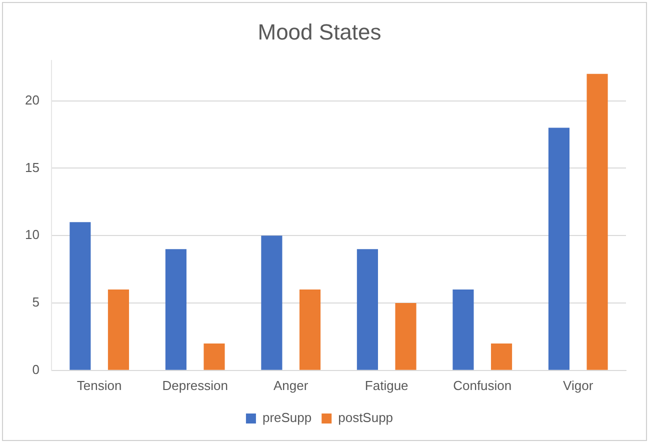  I want to click on legend-label: preSupp, so click(287, 418).